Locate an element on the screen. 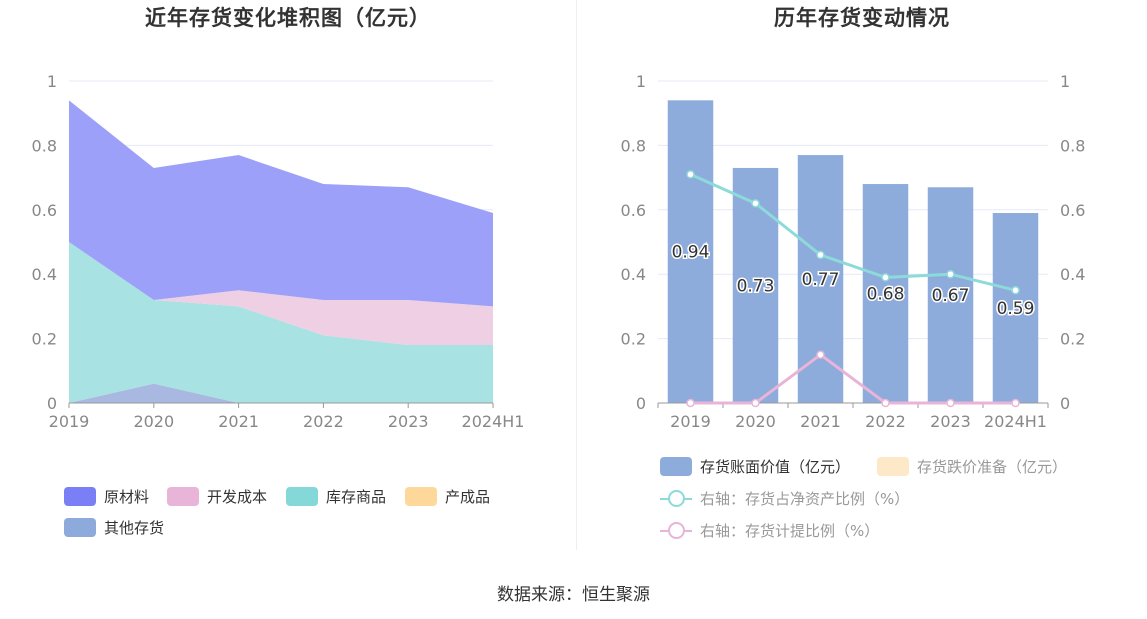 The height and width of the screenshot is (619, 1147). legend-item-provision-ratio: 右轴：存货计提比例（%） is located at coordinates (769, 530).